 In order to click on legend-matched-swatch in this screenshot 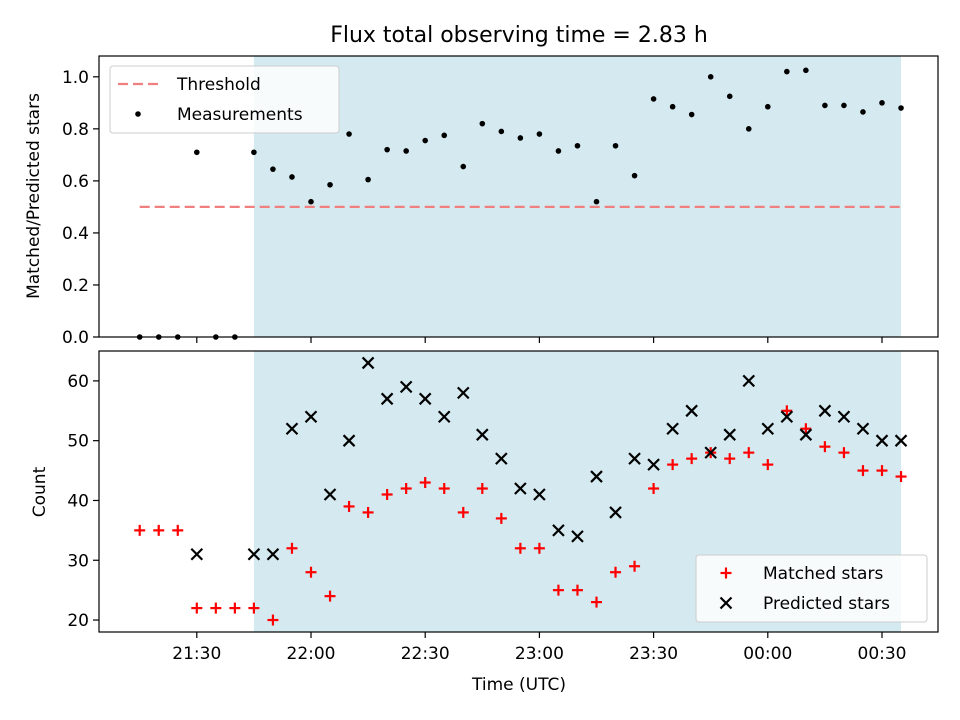, I will do `click(726, 573)`.